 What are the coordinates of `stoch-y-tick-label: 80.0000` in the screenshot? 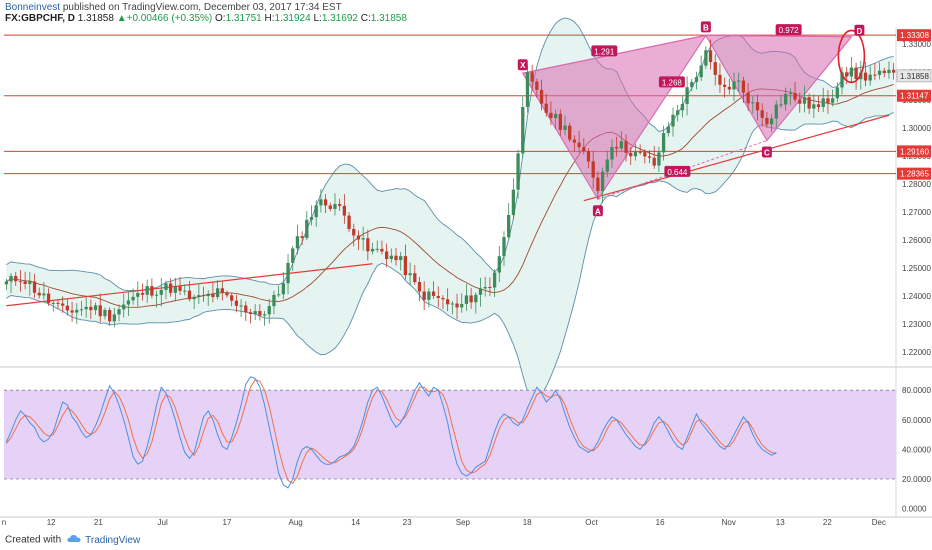 It's located at (916, 390).